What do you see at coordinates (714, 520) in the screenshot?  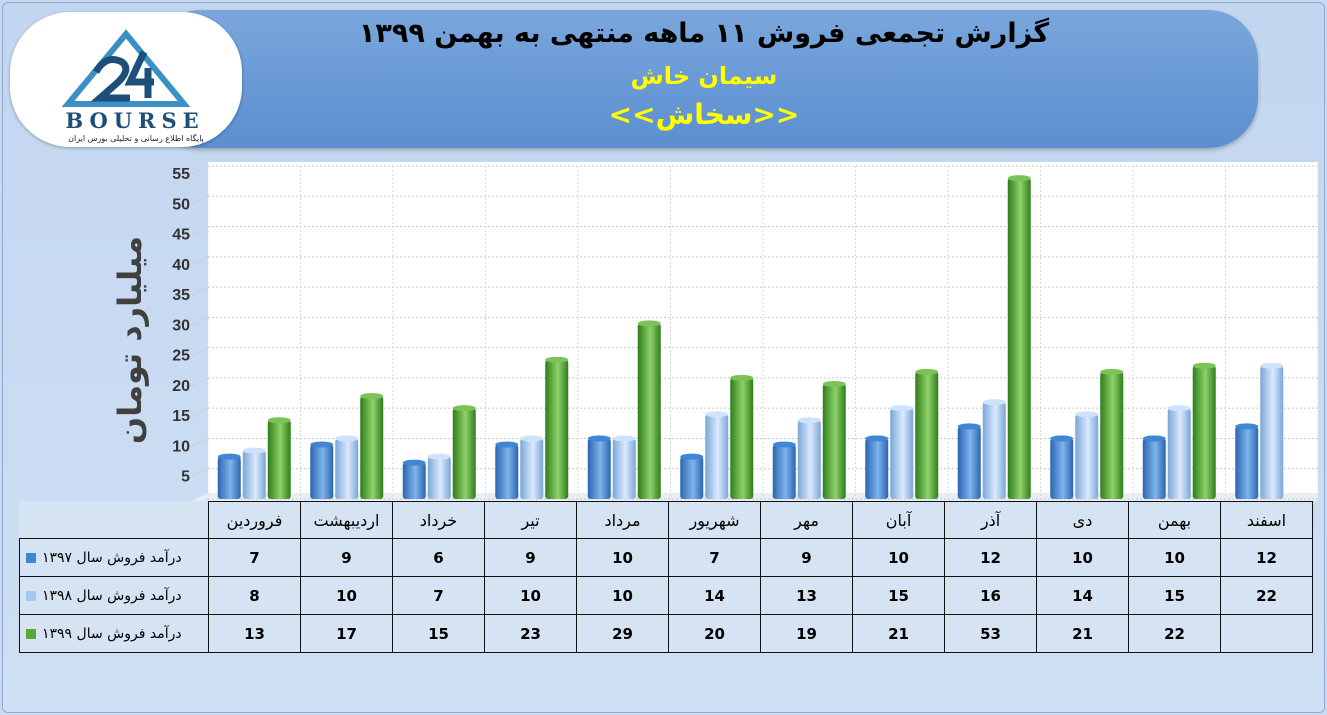 I see `category-label: شهریور` at bounding box center [714, 520].